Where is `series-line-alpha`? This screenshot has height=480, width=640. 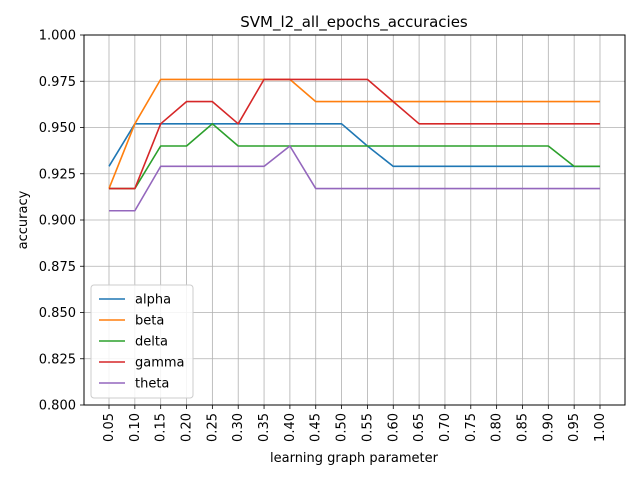
series-line-alpha is located at coordinates (354, 145).